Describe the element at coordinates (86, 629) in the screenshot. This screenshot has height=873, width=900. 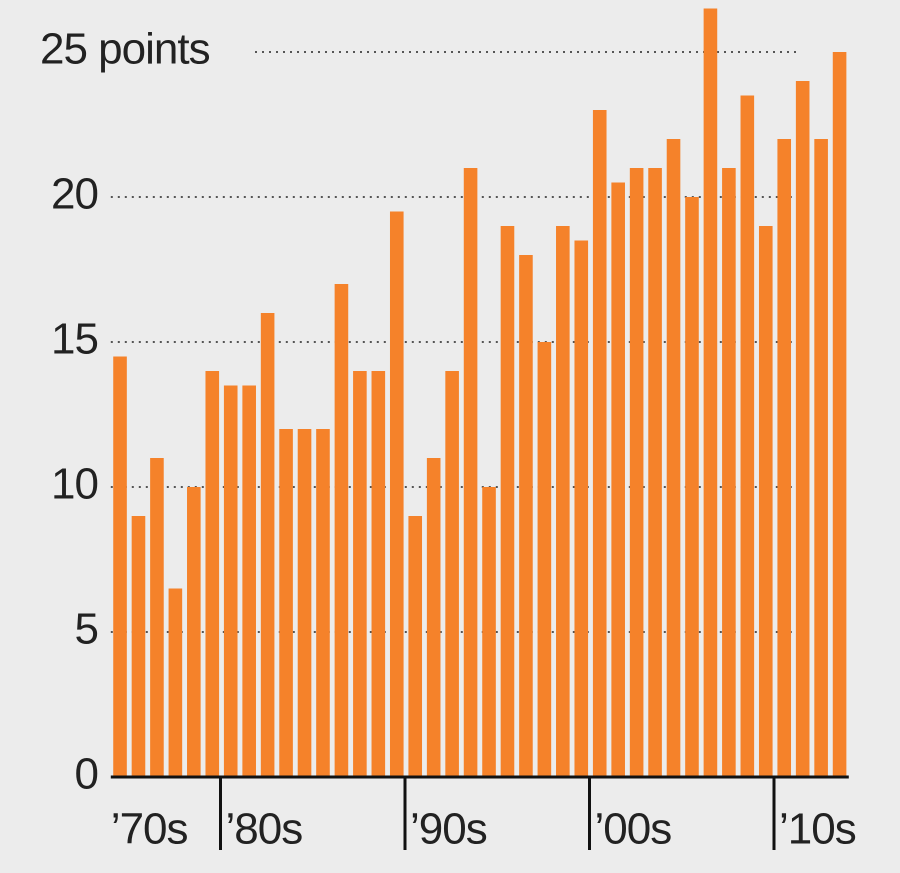
I see `y-tick-label: 5` at that location.